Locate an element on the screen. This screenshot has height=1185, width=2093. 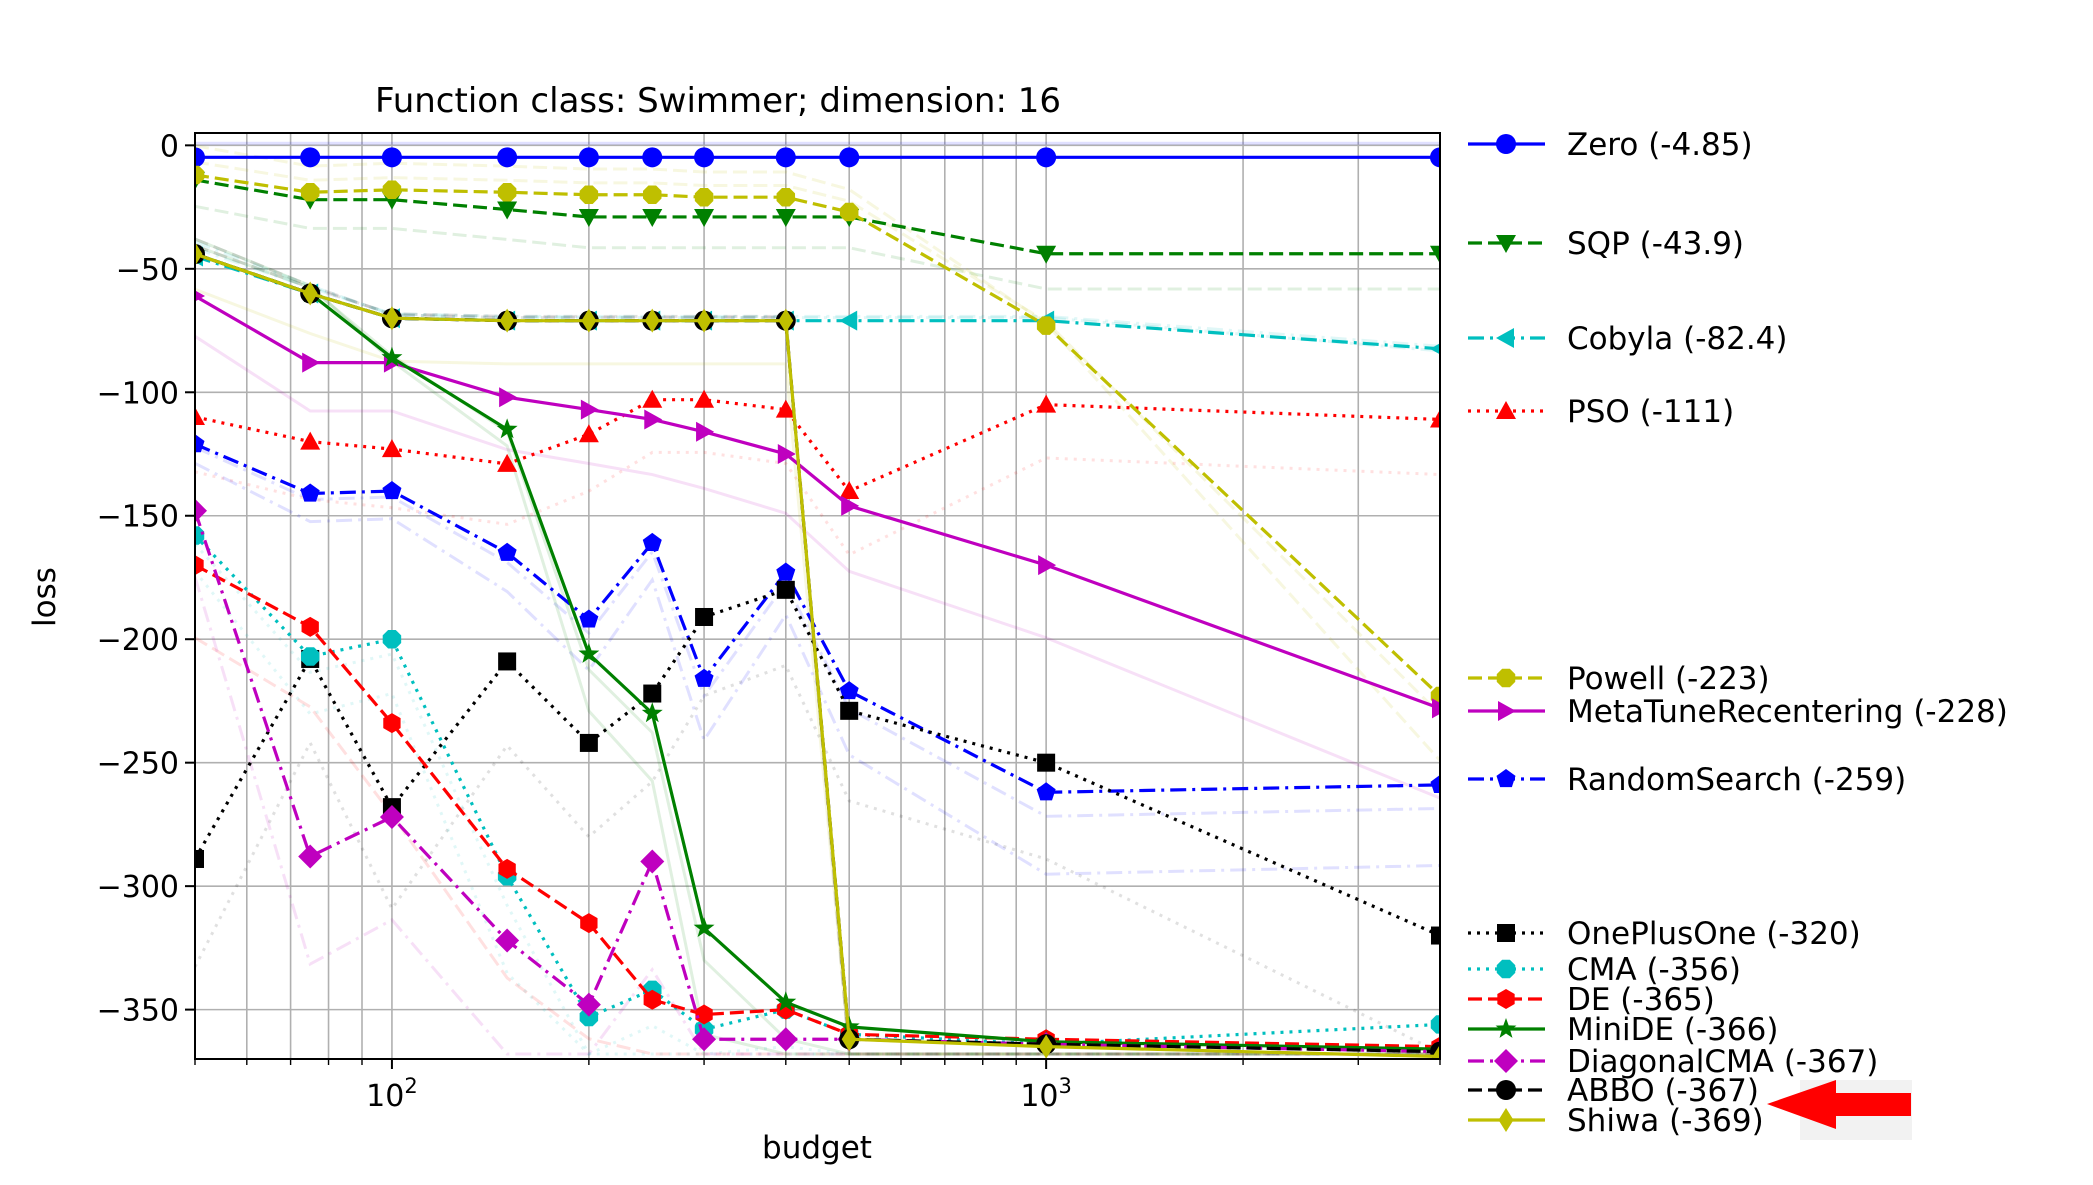
y-tick-label: −250 is located at coordinates (138, 764).